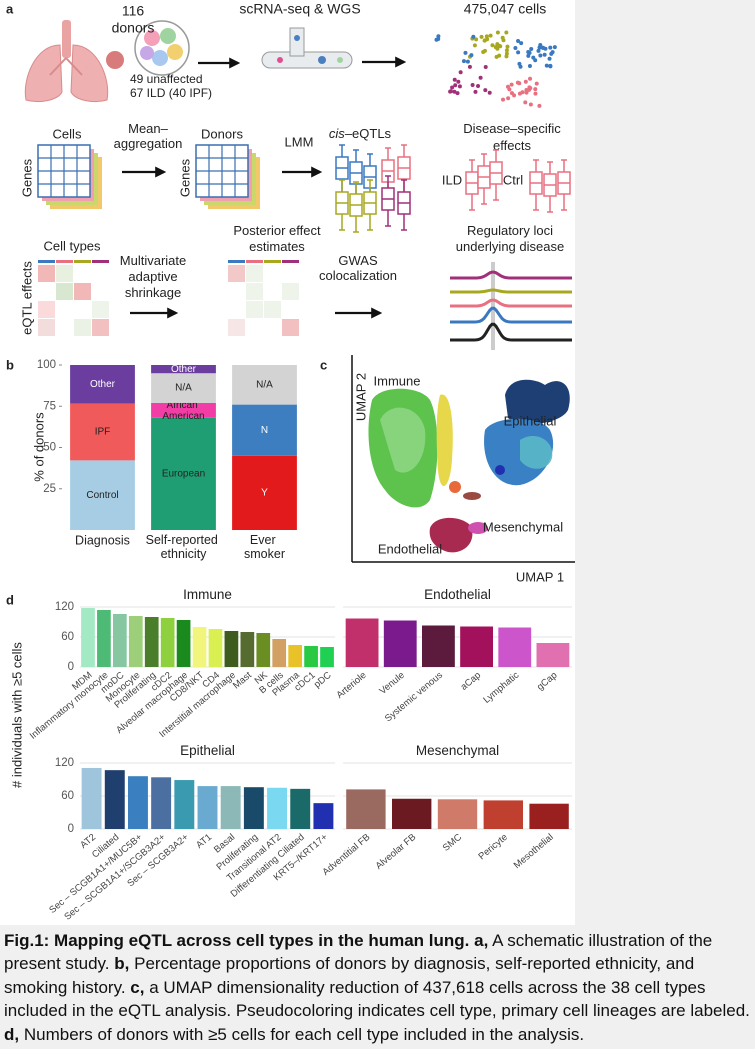 This screenshot has width=755, height=1049. What do you see at coordinates (358, 275) in the screenshot?
I see `text-line: colocalization` at bounding box center [358, 275].